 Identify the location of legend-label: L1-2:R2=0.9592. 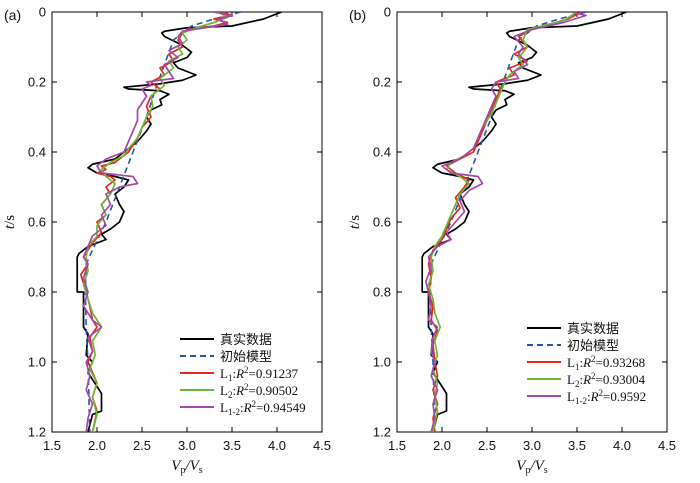
(606, 397).